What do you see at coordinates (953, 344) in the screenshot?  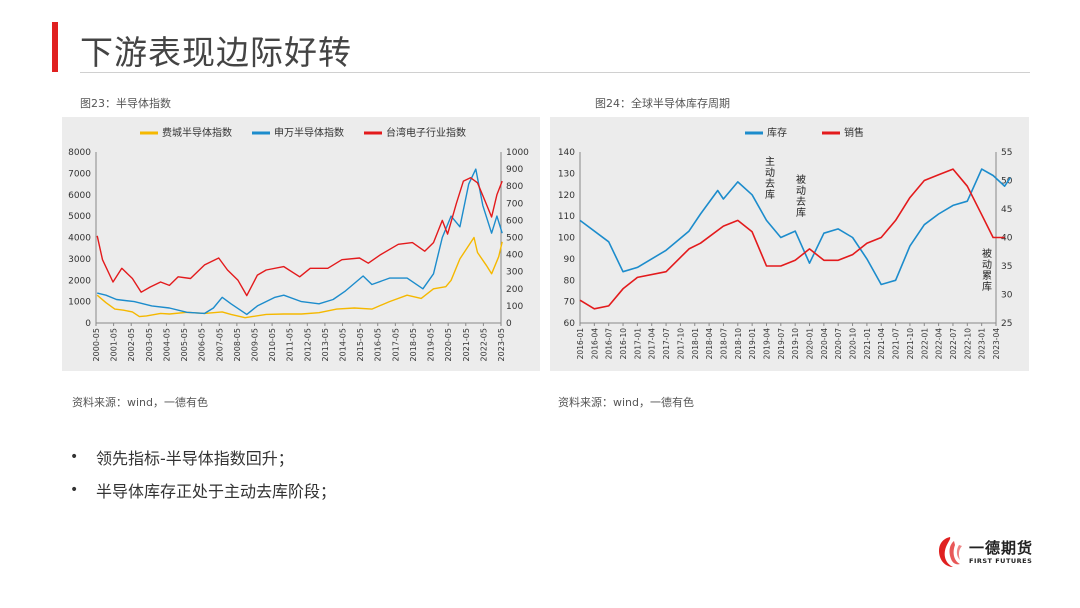 I see `x-tick-label: 2022-07` at bounding box center [953, 344].